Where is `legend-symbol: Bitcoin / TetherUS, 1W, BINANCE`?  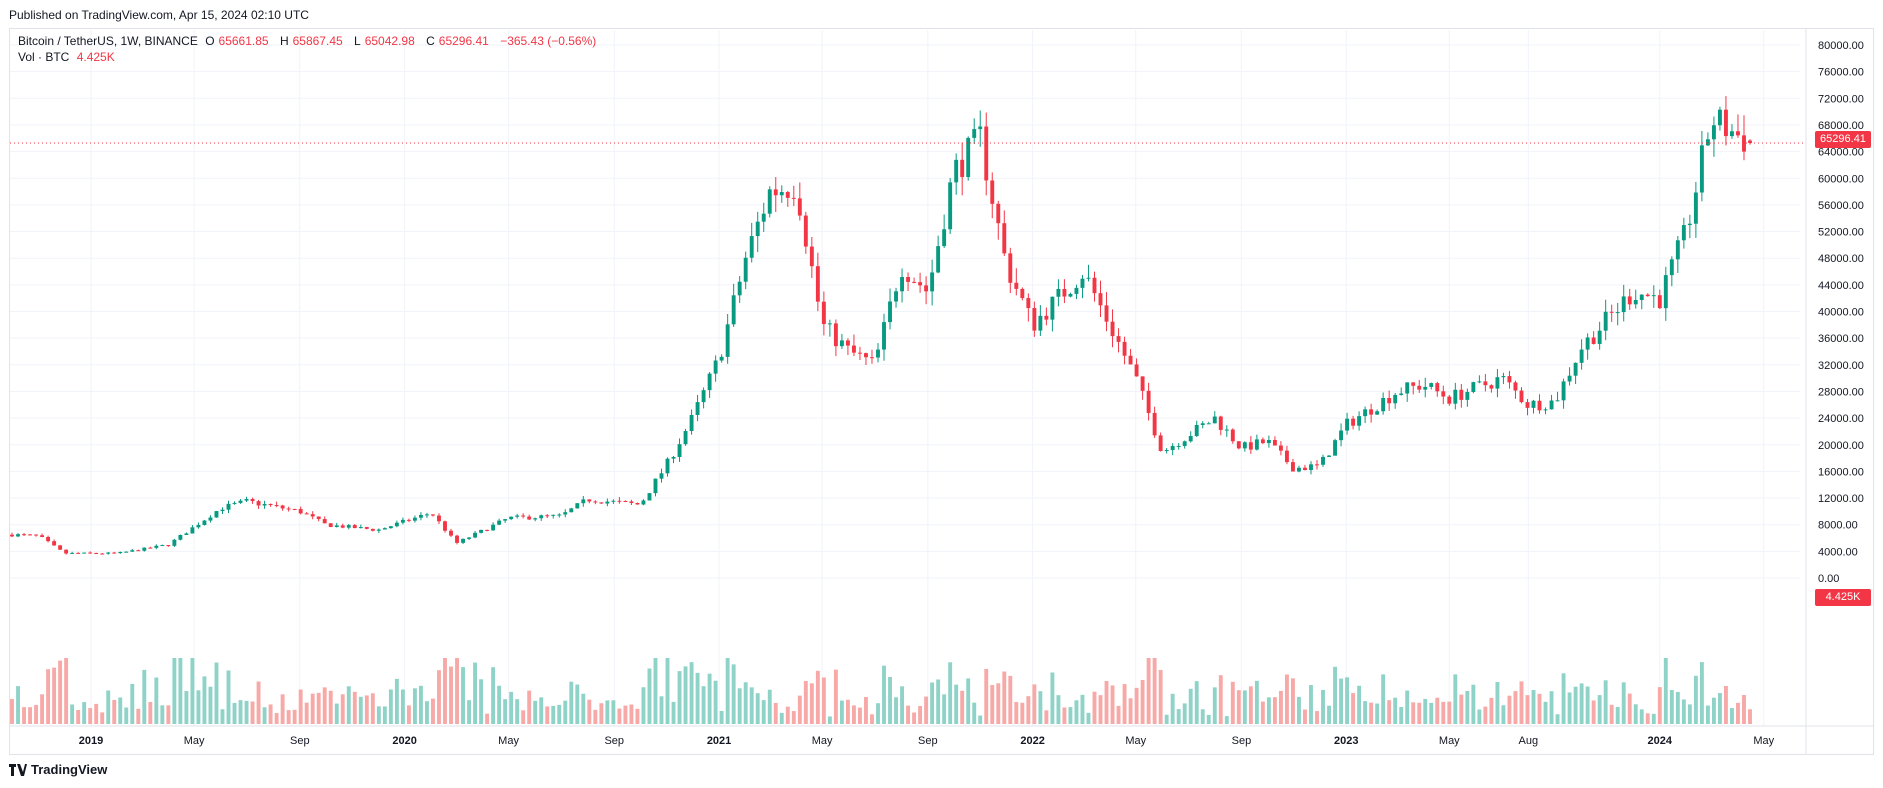
legend-symbol: Bitcoin / TetherUS, 1W, BINANCE is located at coordinates (108, 41).